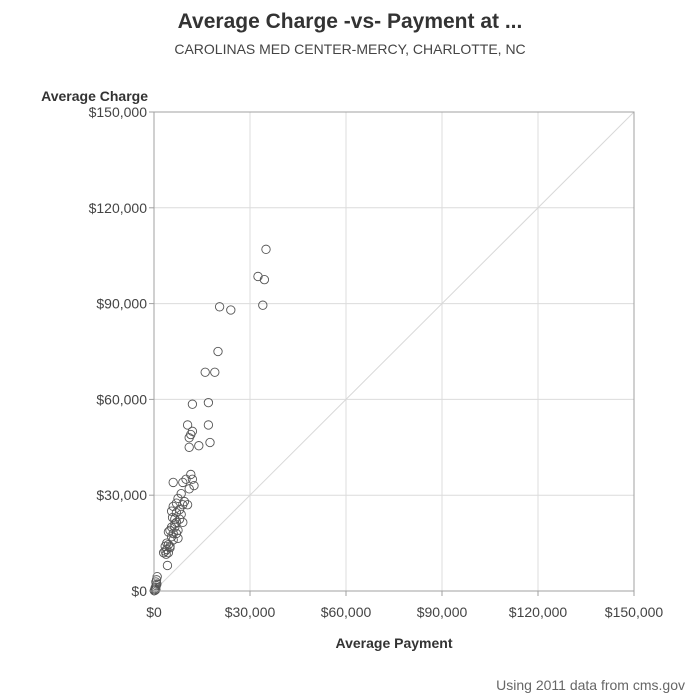 The width and height of the screenshot is (700, 700). I want to click on y-tick-label: $120,000, so click(118, 208).